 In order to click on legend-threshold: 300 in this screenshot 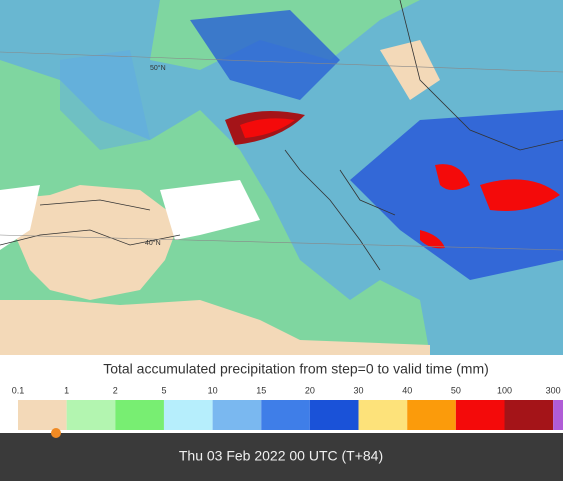, I will do `click(553, 390)`.